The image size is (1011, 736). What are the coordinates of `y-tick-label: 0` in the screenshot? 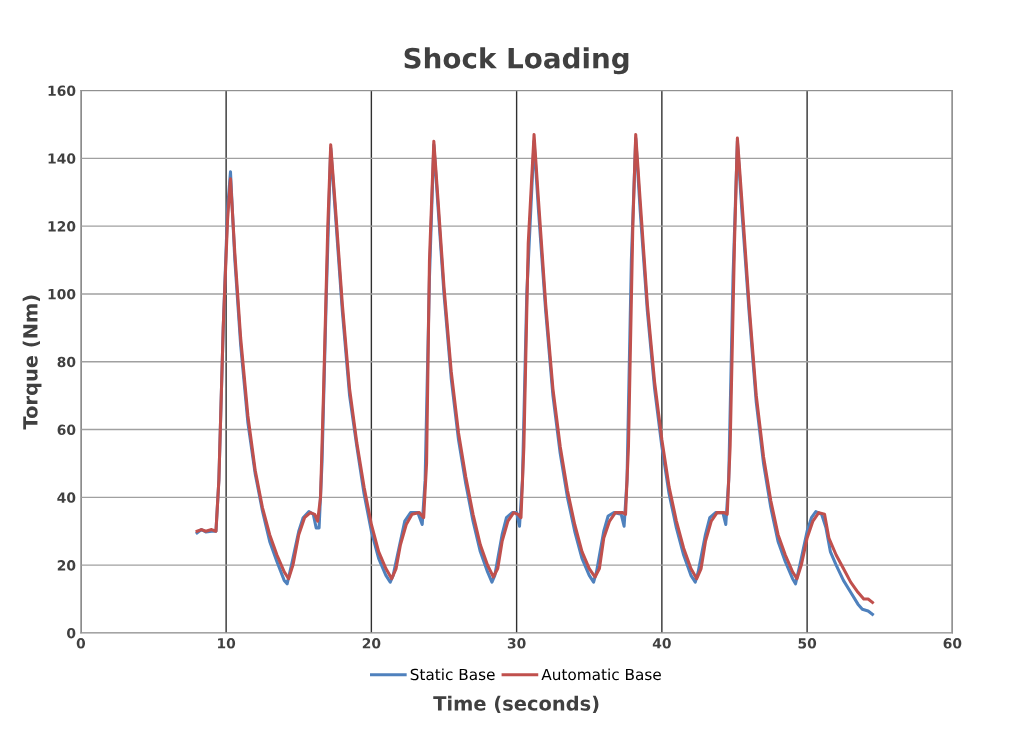 It's located at (71, 633).